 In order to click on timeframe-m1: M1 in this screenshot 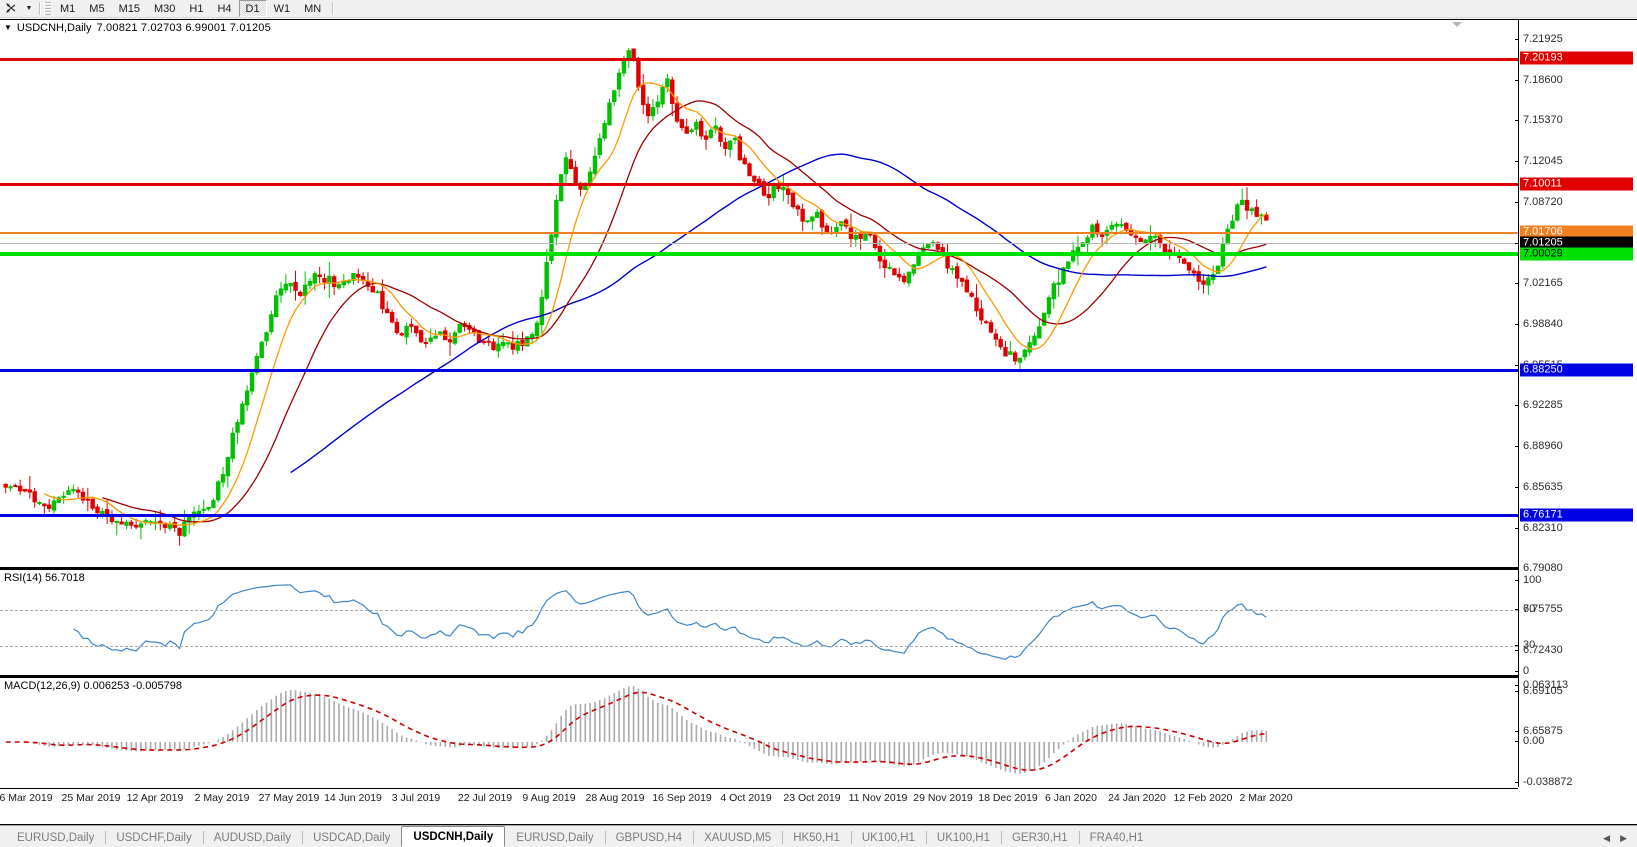, I will do `click(68, 8)`.